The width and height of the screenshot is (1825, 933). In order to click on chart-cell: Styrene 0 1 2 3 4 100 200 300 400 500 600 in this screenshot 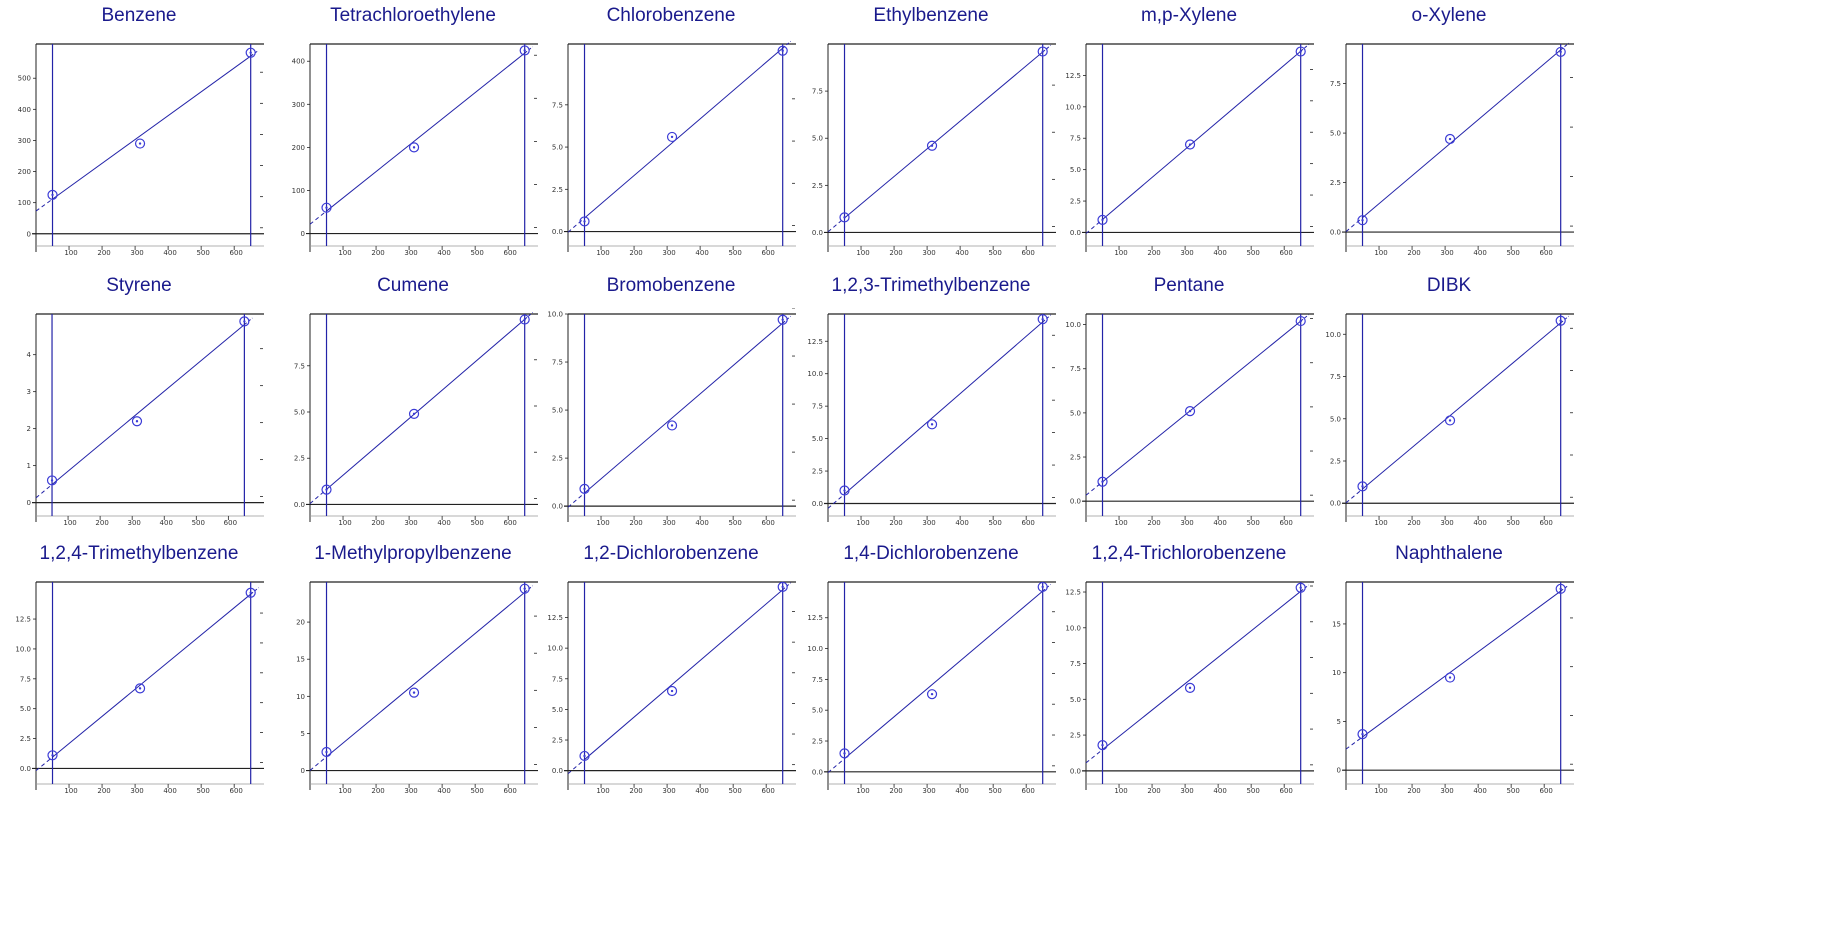, I will do `click(139, 402)`.